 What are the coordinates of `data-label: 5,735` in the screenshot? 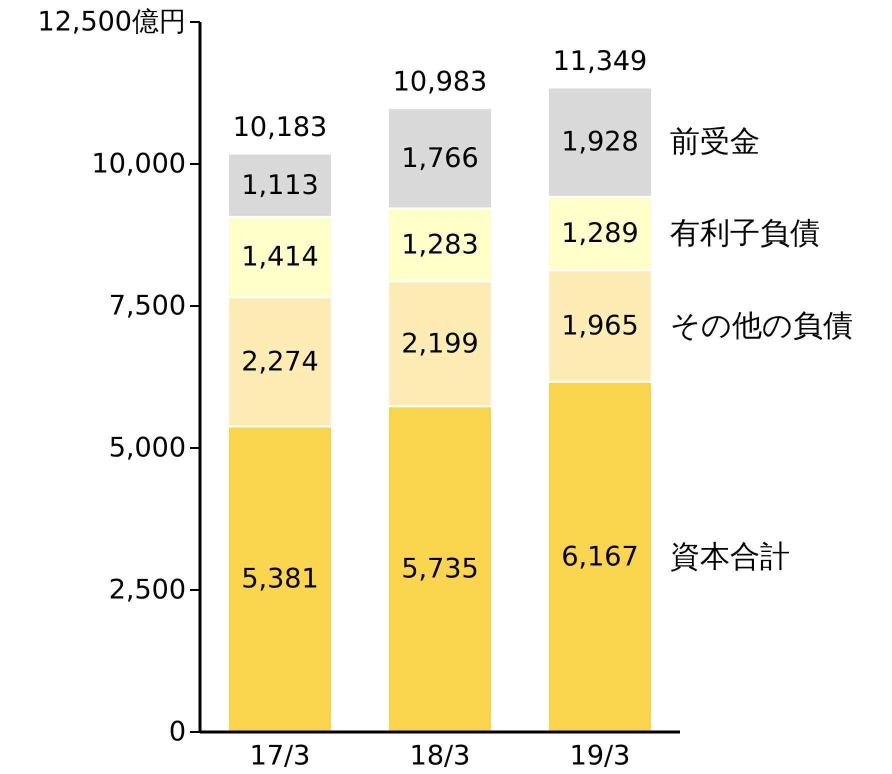 It's located at (440, 569).